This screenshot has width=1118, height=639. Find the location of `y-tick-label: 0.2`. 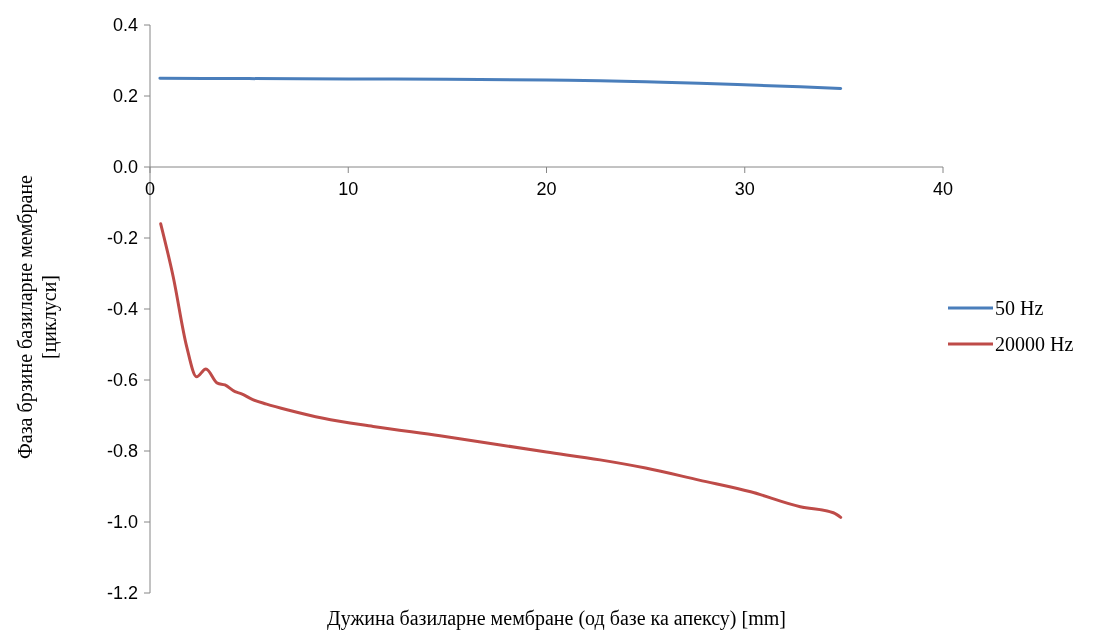

y-tick-label: 0.2 is located at coordinates (125, 96).